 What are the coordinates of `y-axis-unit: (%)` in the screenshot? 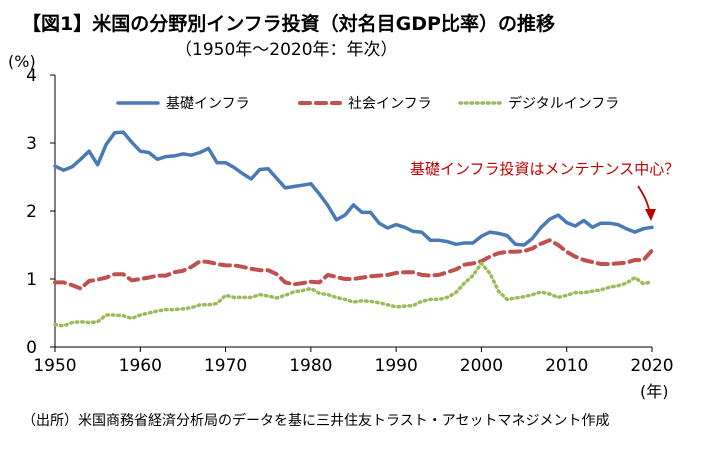 It's located at (22, 61).